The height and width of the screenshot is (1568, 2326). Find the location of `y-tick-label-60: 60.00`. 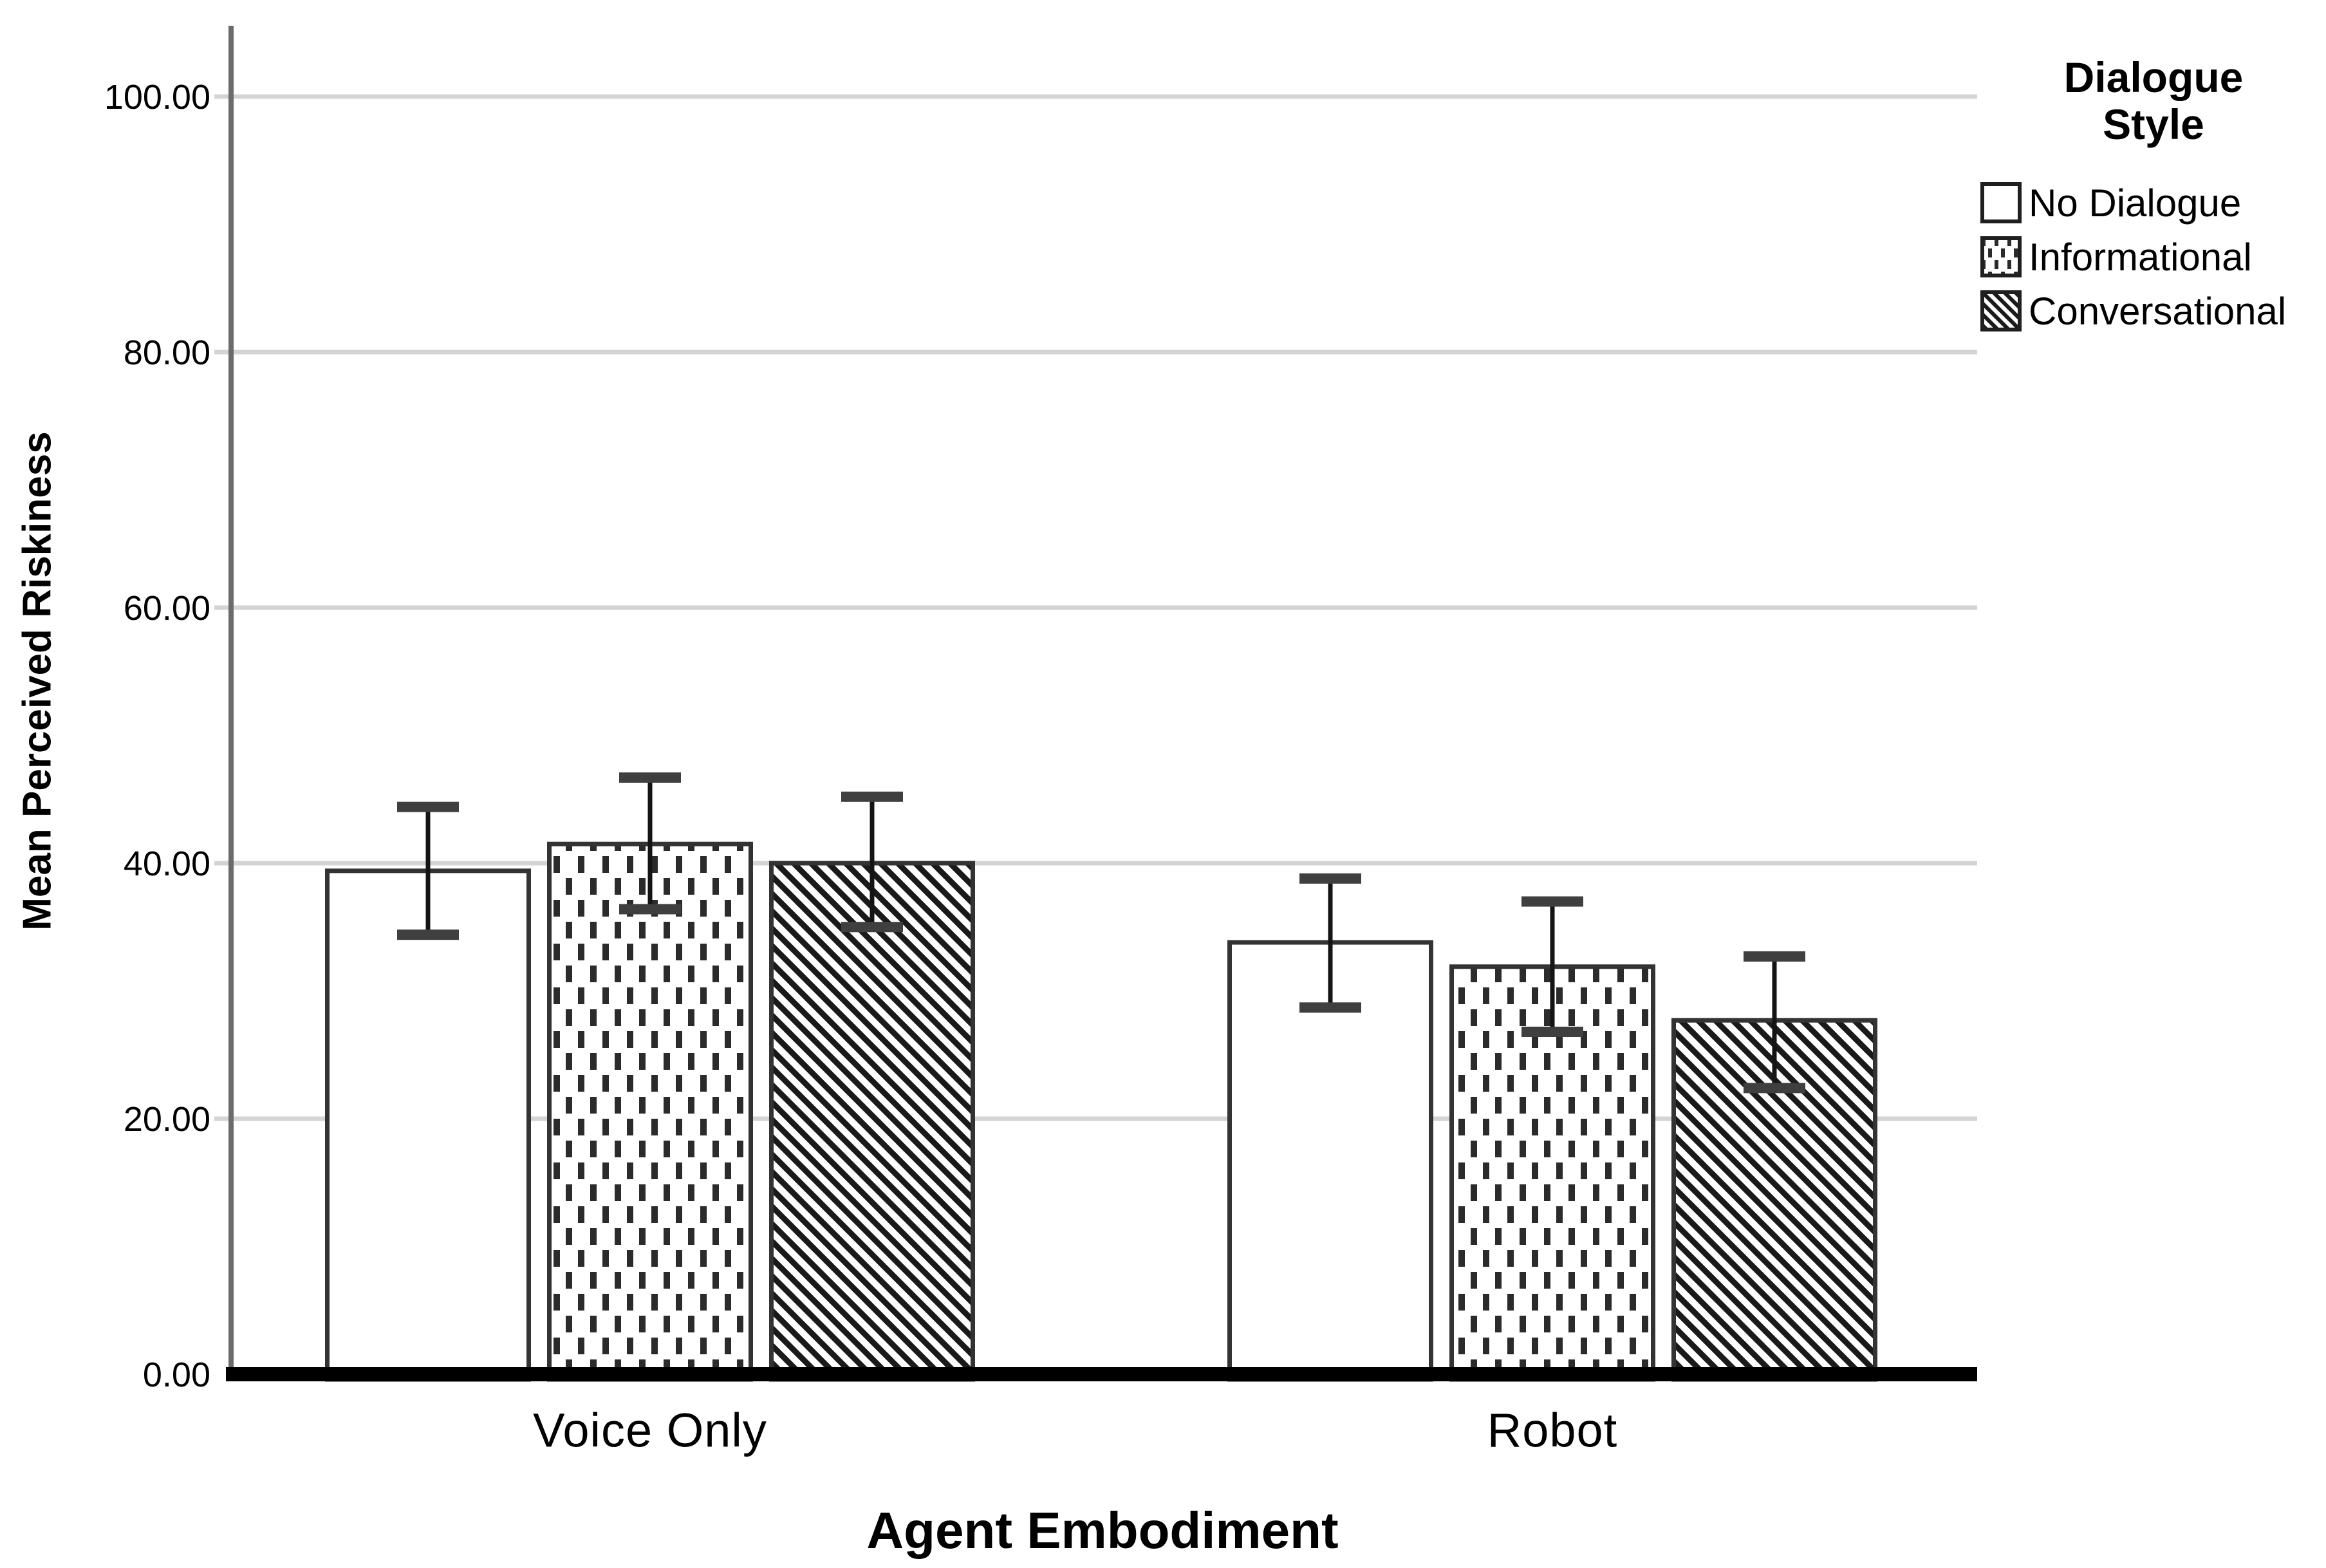

y-tick-label-60: 60.00 is located at coordinates (167, 608).